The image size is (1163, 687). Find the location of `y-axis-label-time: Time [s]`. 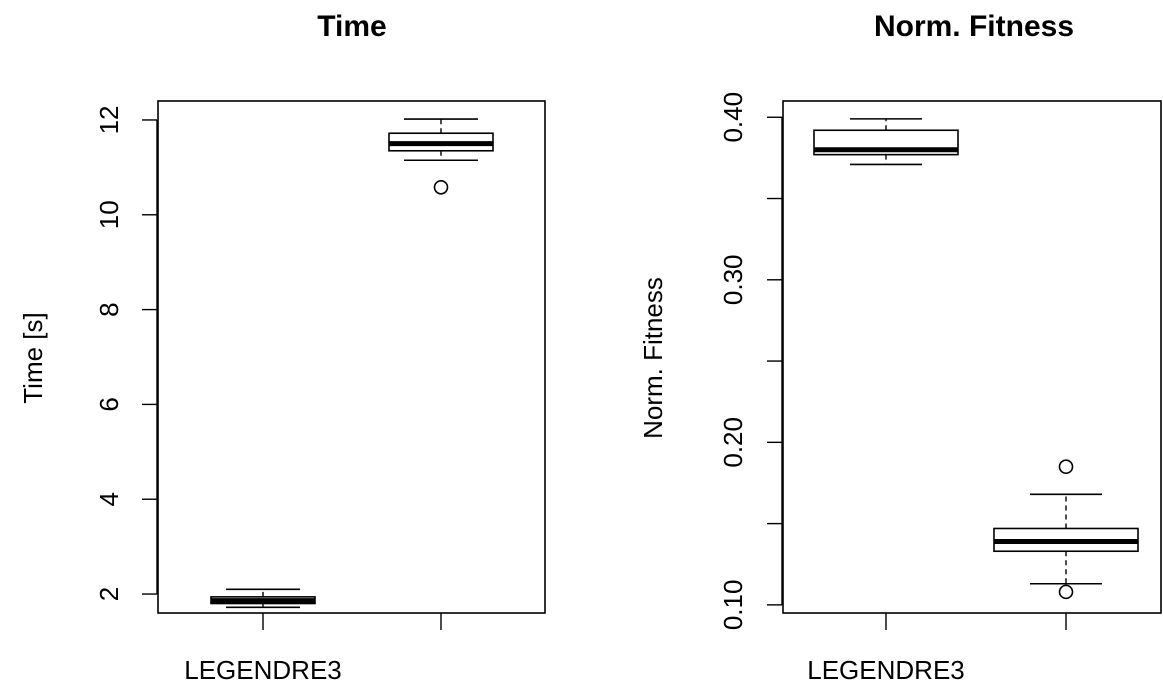

y-axis-label-time: Time [s] is located at coordinates (33, 357).